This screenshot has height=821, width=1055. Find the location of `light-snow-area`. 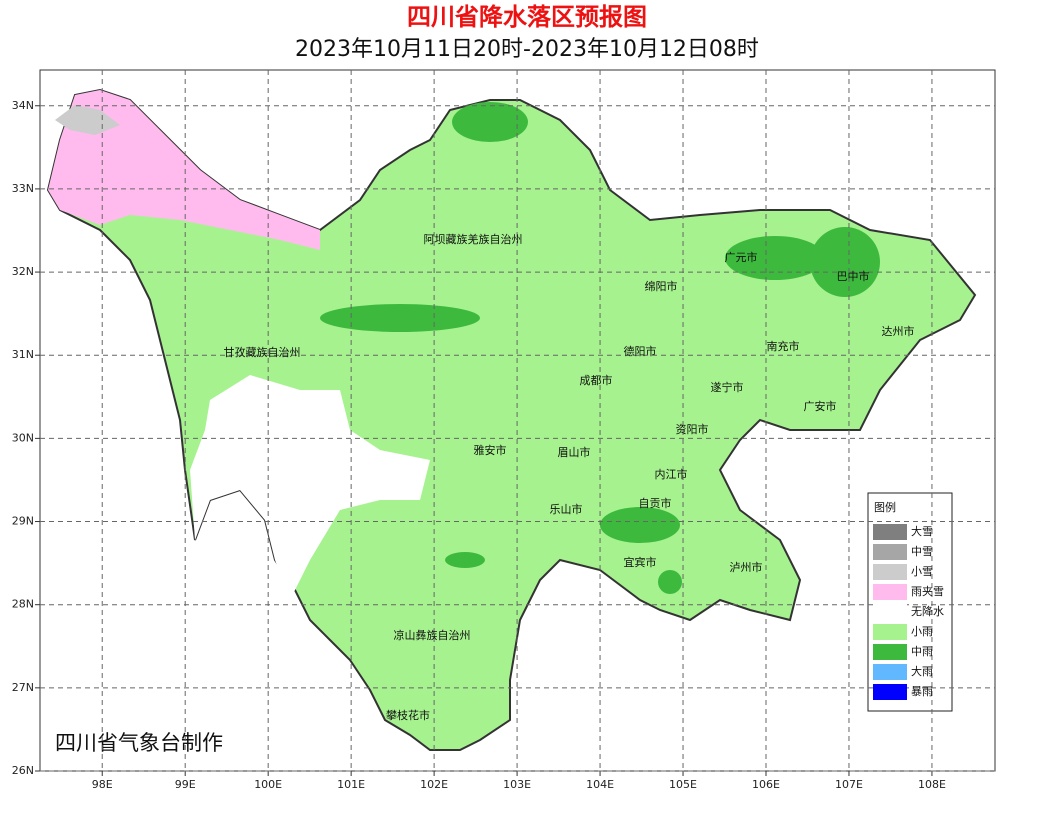

light-snow-area is located at coordinates (87, 120).